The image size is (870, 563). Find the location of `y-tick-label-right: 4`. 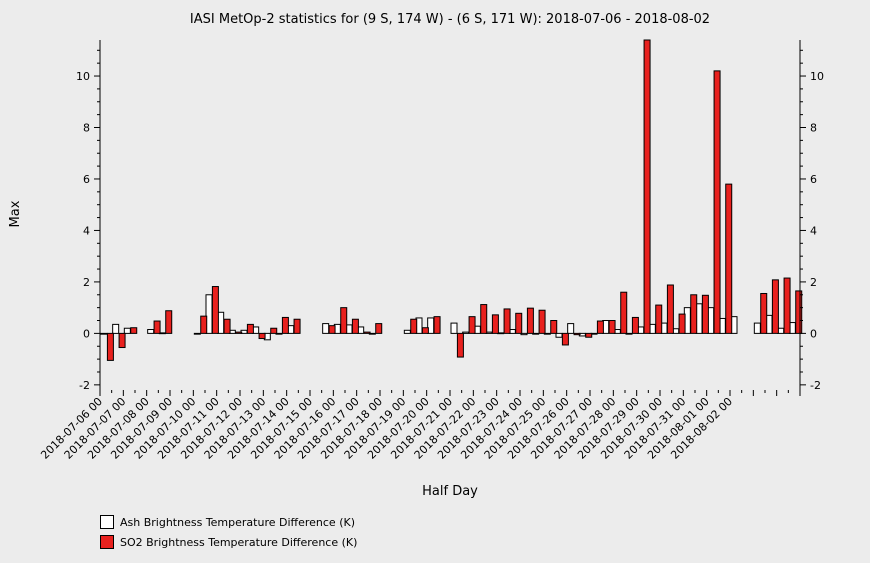

y-tick-label-right: 4 is located at coordinates (813, 230).